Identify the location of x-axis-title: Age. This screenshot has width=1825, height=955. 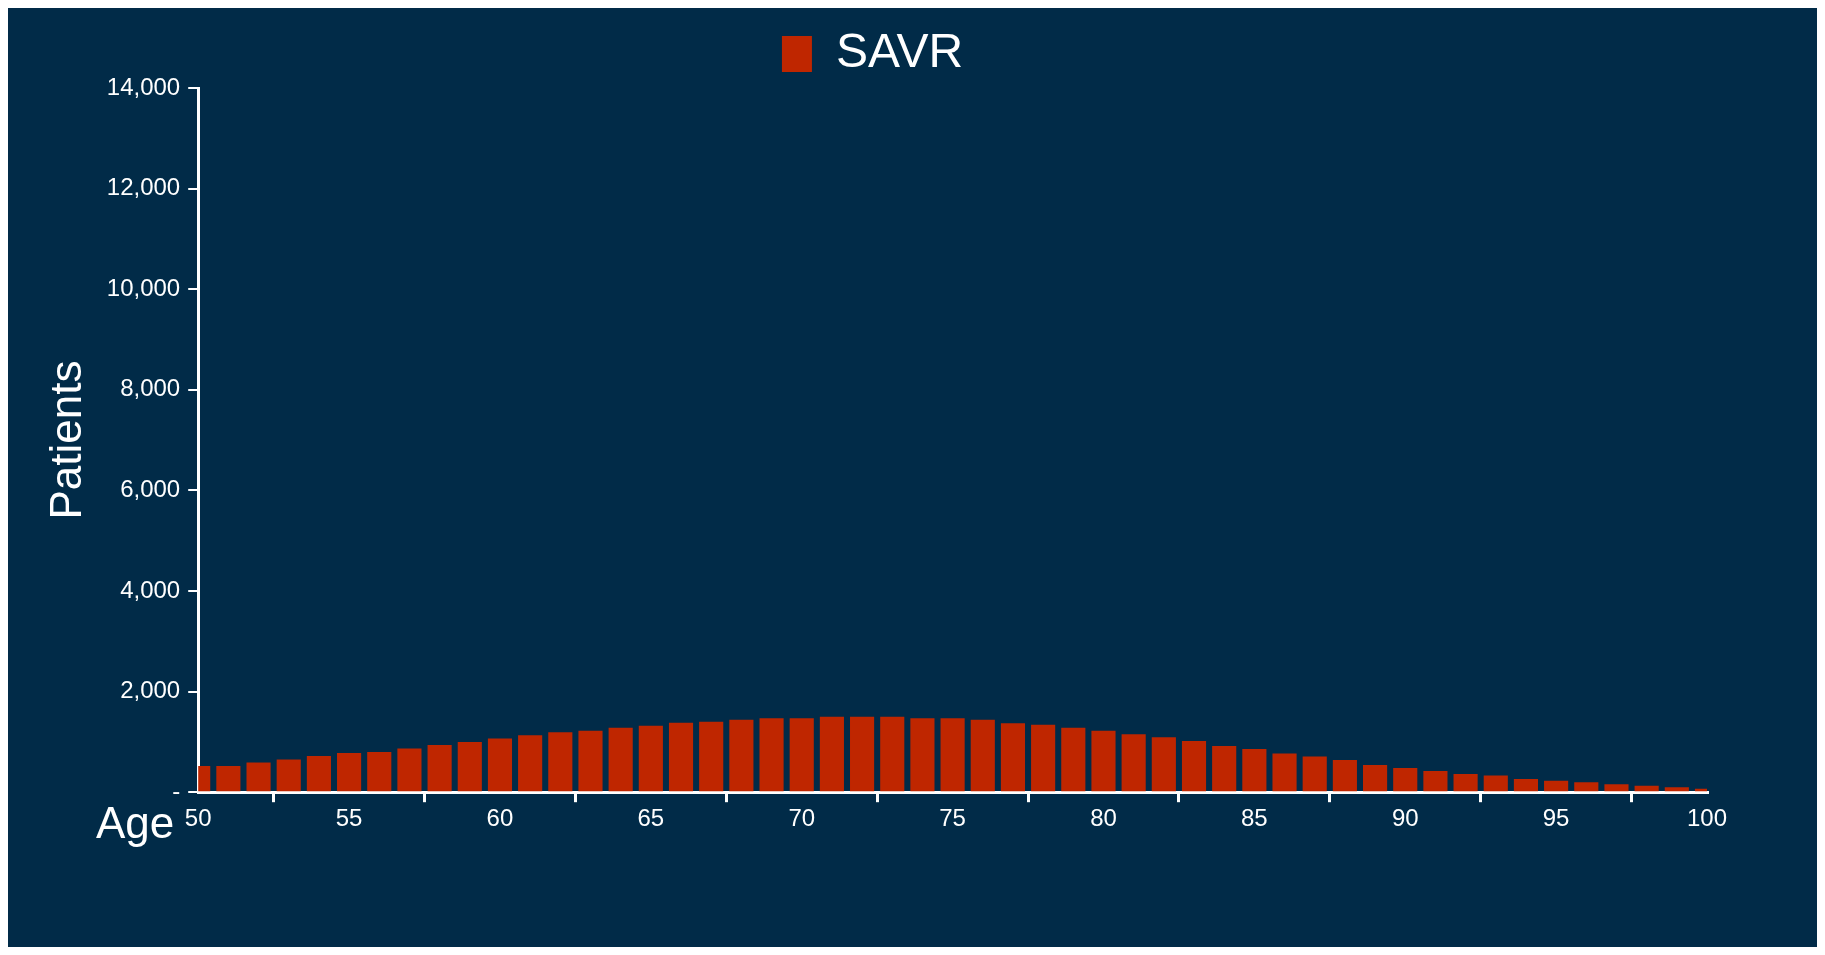
(135, 823).